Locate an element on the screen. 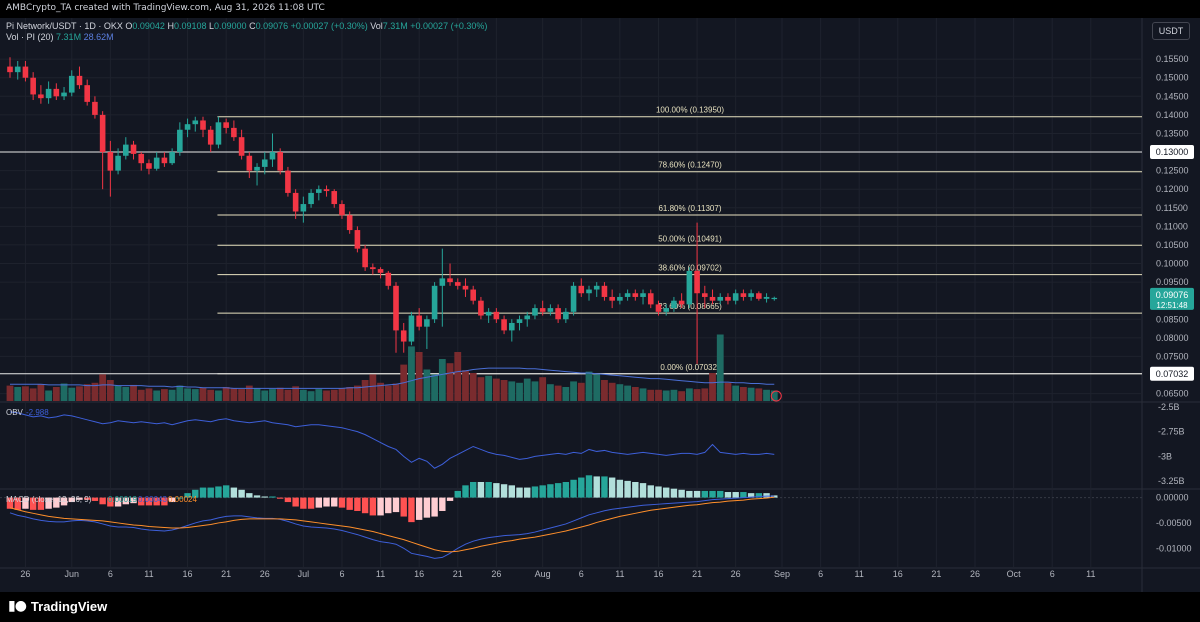 The height and width of the screenshot is (622, 1200). volume-bars is located at coordinates (392, 367).